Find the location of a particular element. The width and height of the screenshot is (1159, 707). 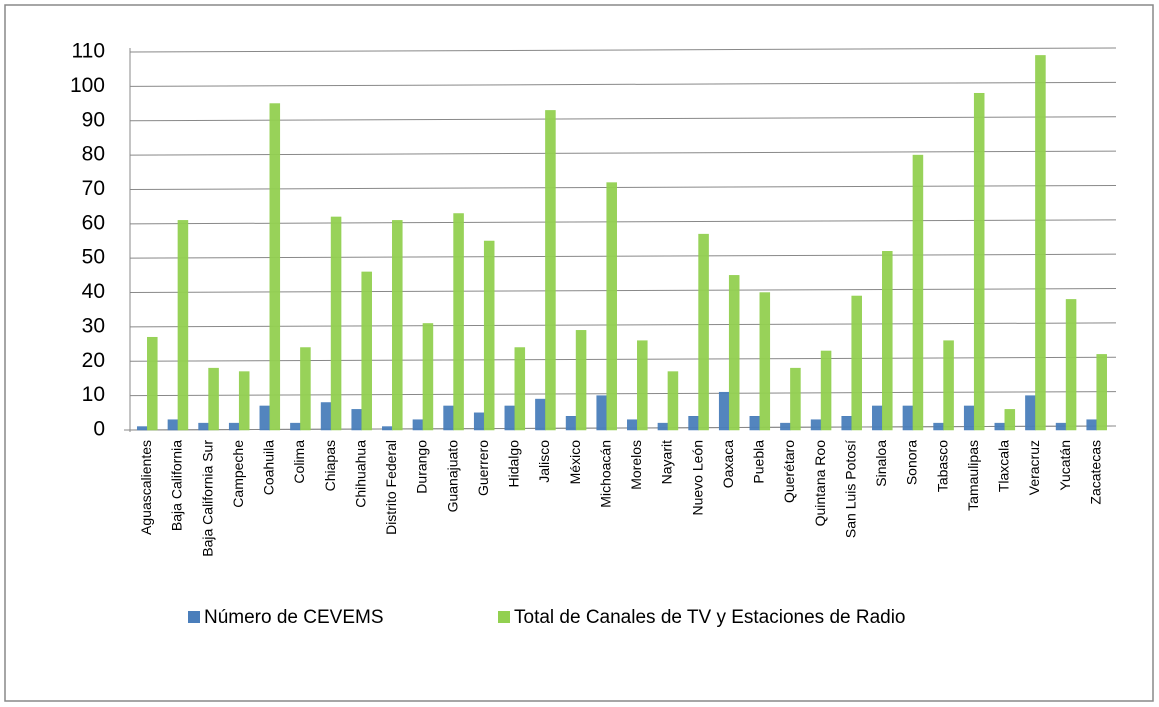

y-tick-label: 70 is located at coordinates (93, 188).